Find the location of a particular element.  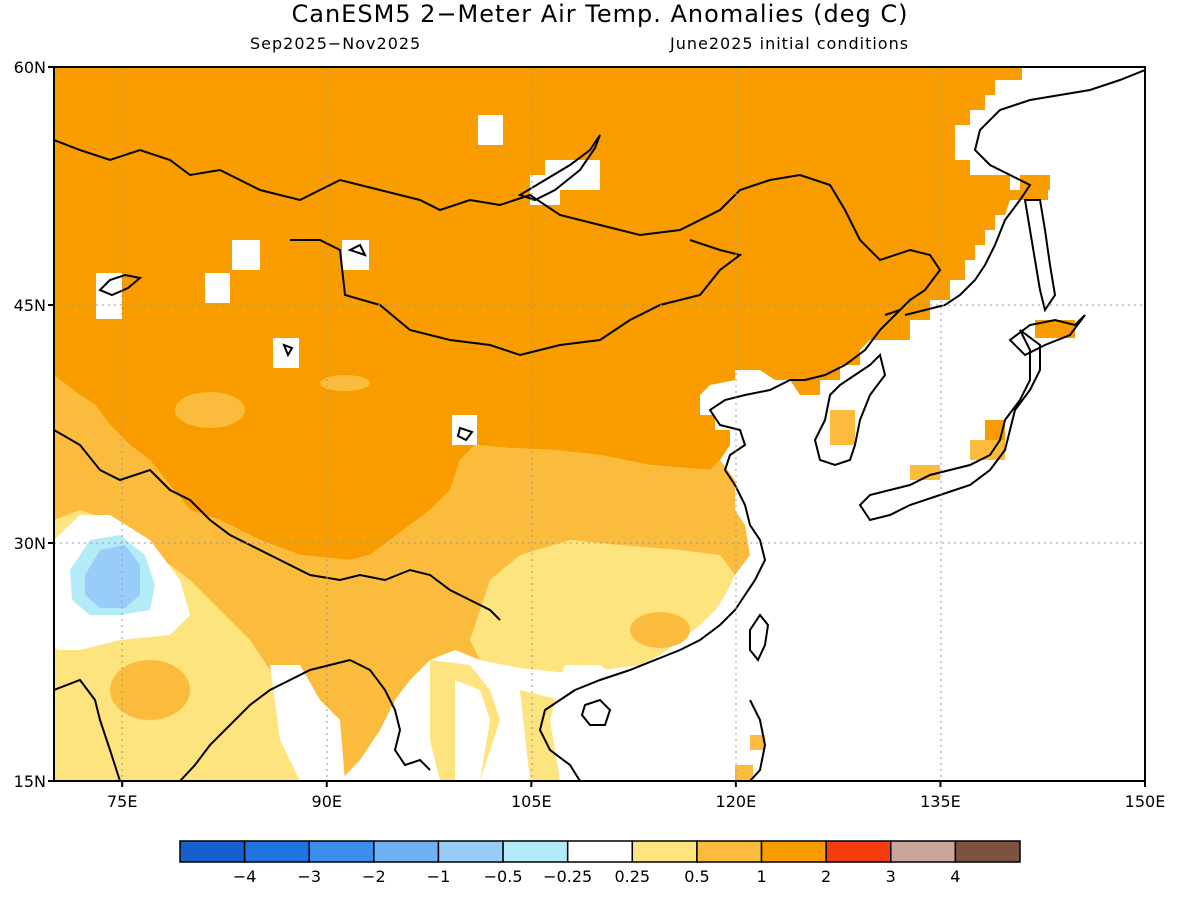

lat-label: 60N is located at coordinates (30, 67).